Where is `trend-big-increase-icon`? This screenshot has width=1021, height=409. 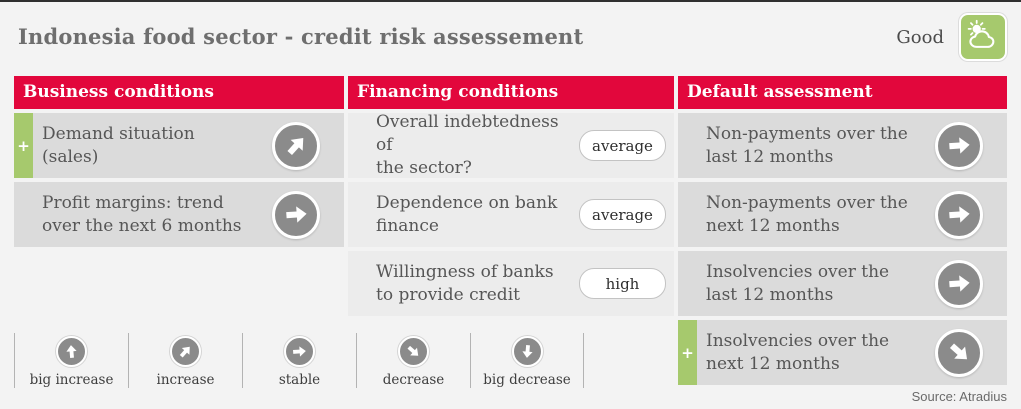
trend-big-increase-icon is located at coordinates (71, 351).